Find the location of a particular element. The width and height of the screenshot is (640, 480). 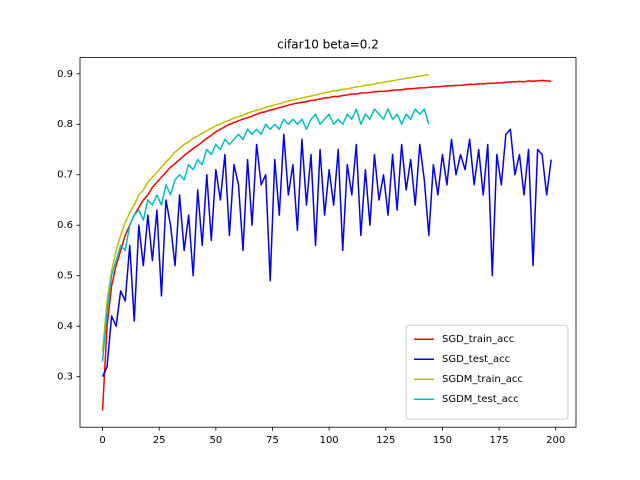

x-tick-label: 175 is located at coordinates (499, 440).